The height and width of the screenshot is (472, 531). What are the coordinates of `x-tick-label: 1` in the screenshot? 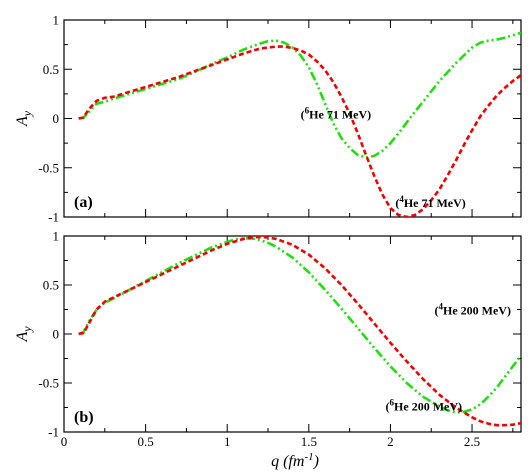 It's located at (227, 441).